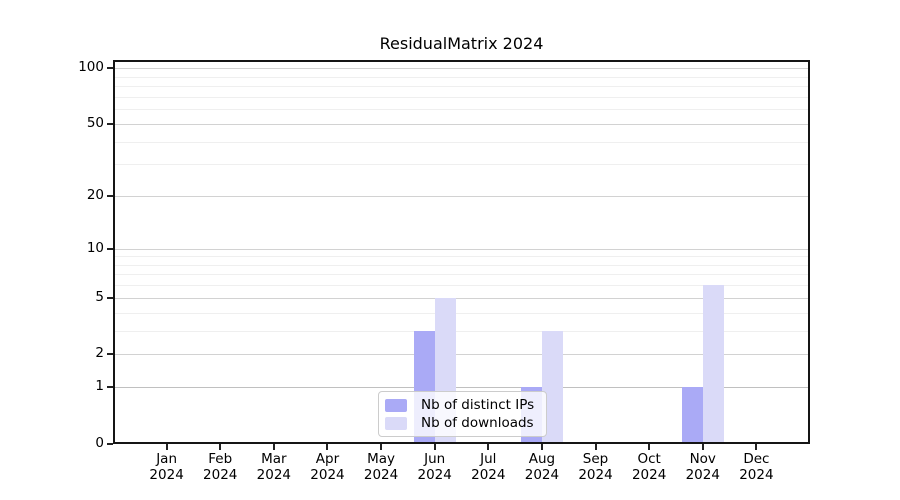  I want to click on chart-title: ResidualMatrix 2024, so click(461, 43).